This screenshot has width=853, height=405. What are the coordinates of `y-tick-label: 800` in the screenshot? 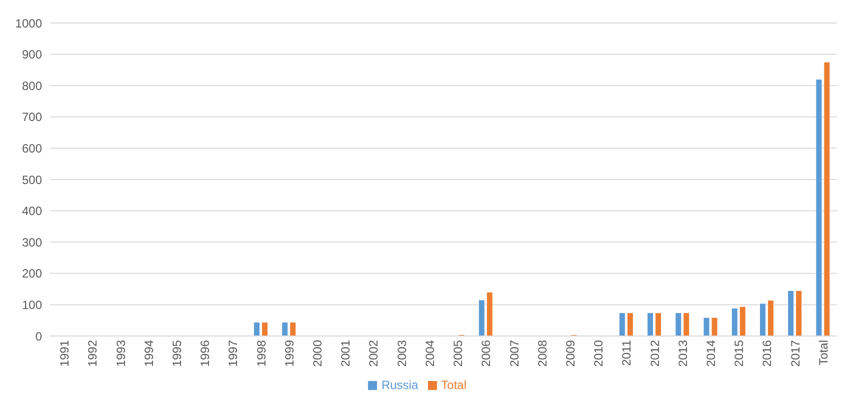 It's located at (32, 85).